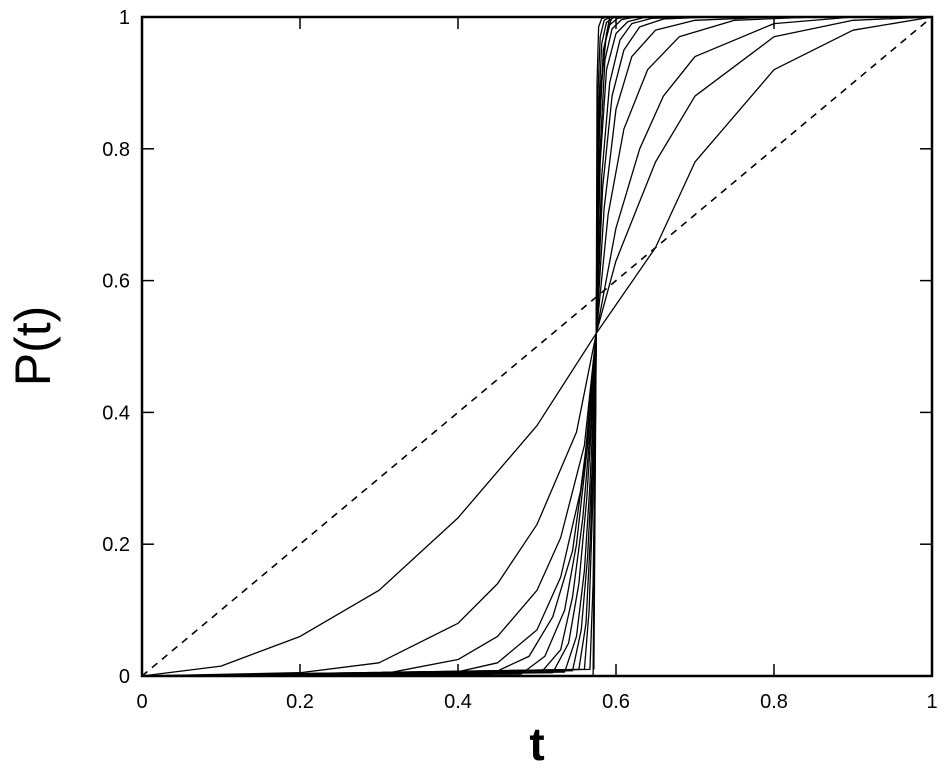 This screenshot has width=945, height=770. Describe the element at coordinates (141, 702) in the screenshot. I see `x-tick-label: 0` at that location.